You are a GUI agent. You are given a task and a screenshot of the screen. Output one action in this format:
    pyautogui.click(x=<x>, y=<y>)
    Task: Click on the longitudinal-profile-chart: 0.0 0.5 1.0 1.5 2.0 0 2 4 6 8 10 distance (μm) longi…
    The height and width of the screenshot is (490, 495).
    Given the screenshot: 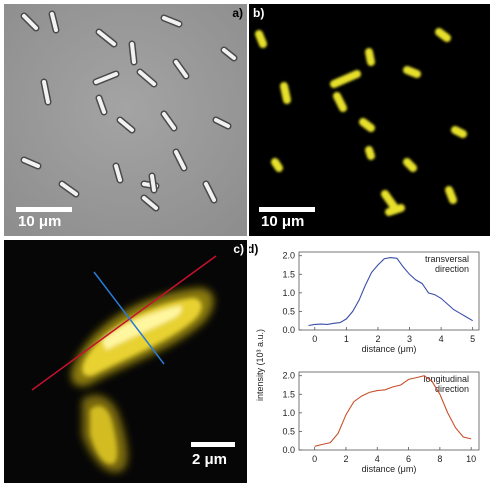 What is the action you would take?
    pyautogui.click(x=381, y=422)
    